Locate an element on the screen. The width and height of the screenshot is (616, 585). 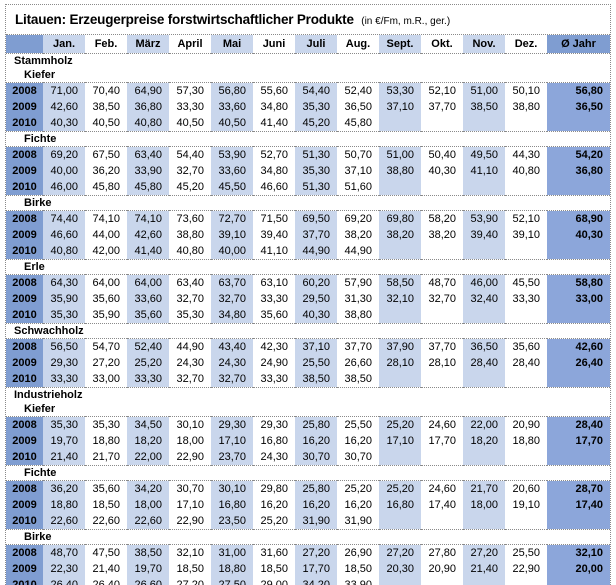
price-cell: 38,80 is located at coordinates (526, 107).